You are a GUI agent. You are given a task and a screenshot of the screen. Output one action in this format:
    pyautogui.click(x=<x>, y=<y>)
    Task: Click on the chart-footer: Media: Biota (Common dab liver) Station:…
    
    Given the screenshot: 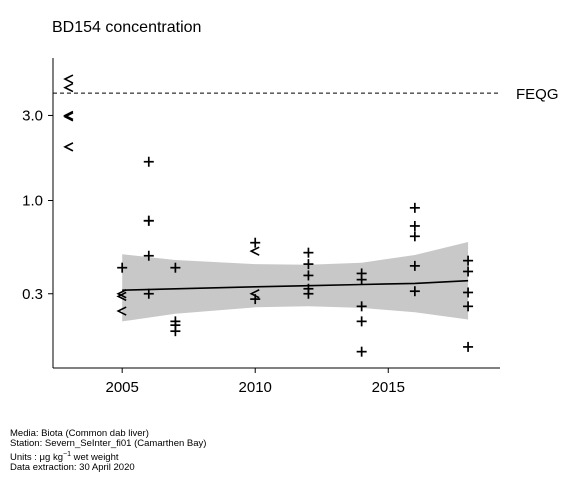 What is the action you would take?
    pyautogui.click(x=108, y=451)
    